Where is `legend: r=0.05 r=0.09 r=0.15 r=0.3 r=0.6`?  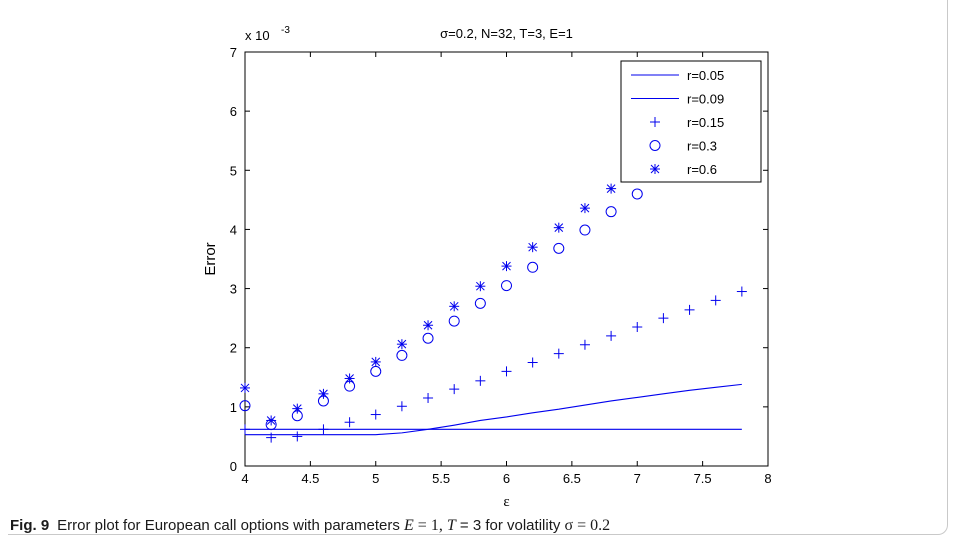 legend: r=0.05 r=0.09 r=0.15 r=0.3 r=0.6 is located at coordinates (691, 121).